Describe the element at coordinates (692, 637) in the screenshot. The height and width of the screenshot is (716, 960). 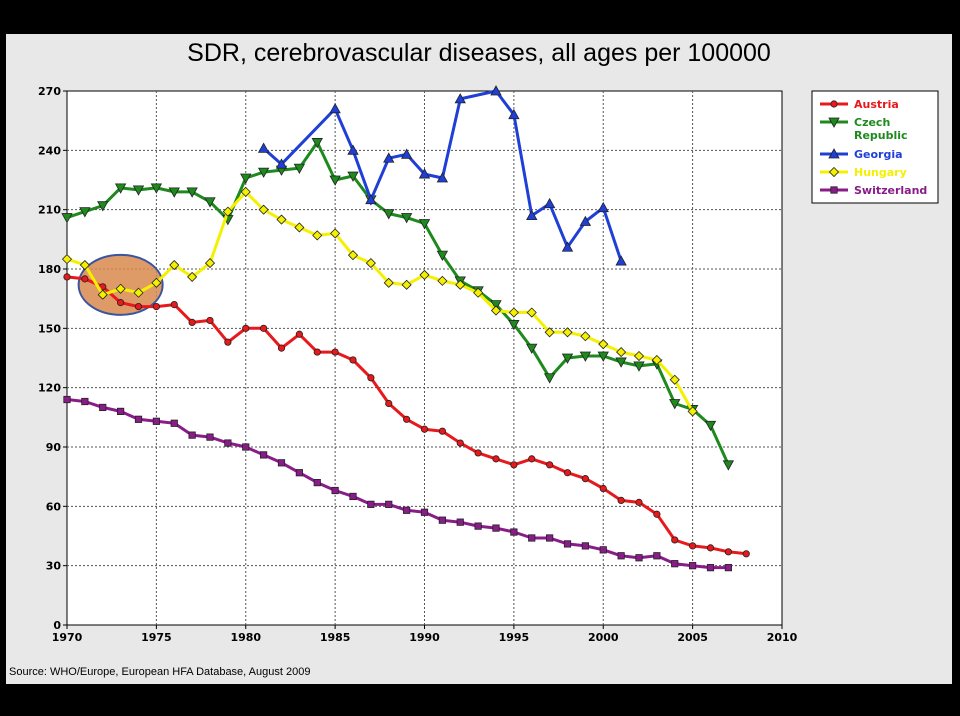
I see `x-tick-label: 2005` at that location.